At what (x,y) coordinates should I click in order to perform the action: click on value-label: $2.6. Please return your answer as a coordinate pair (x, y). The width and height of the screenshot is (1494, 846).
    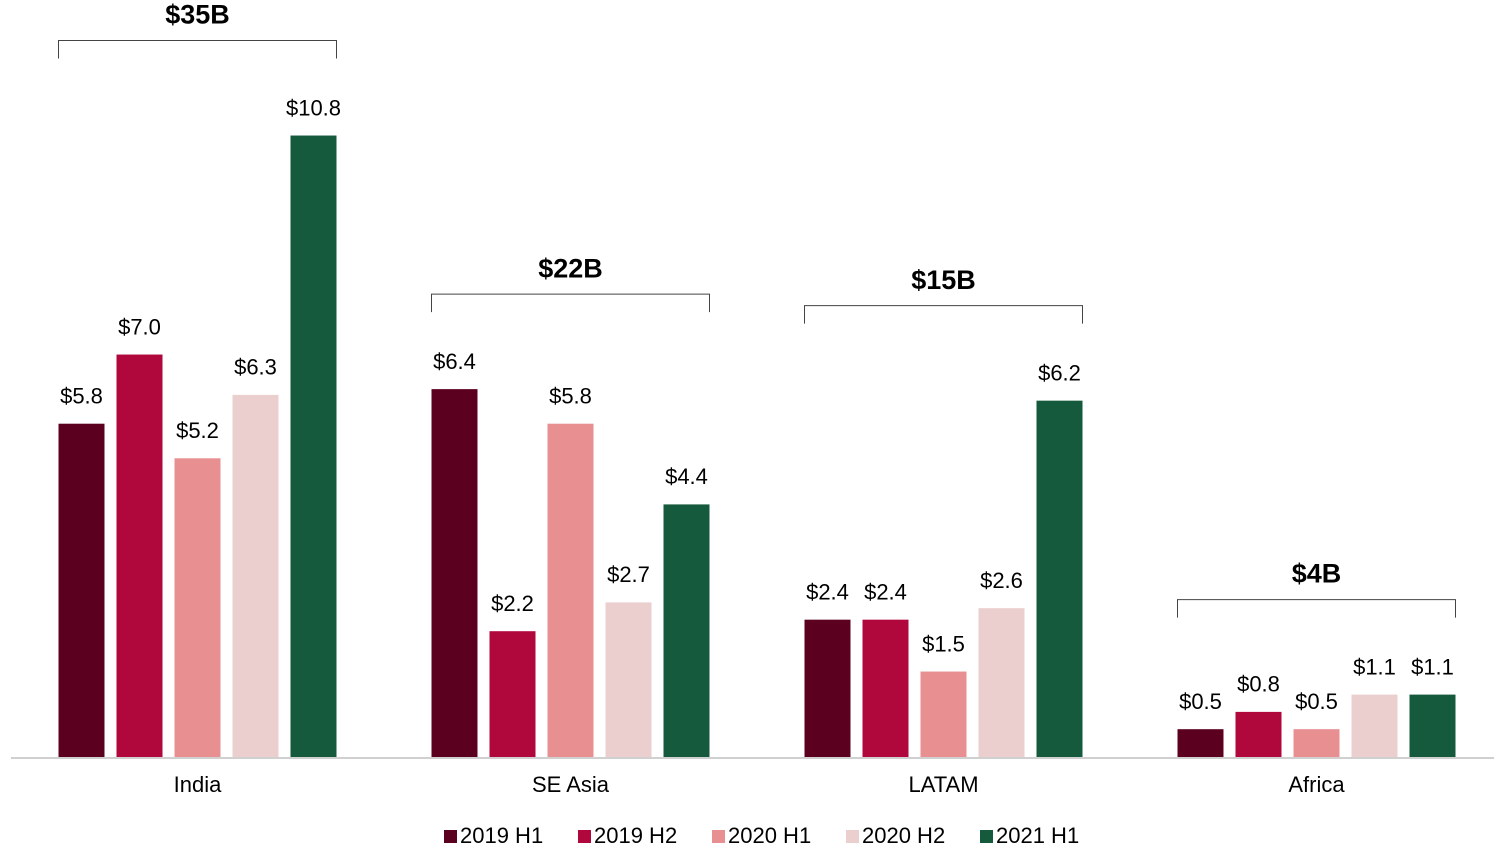
    Looking at the image, I should click on (1001, 580).